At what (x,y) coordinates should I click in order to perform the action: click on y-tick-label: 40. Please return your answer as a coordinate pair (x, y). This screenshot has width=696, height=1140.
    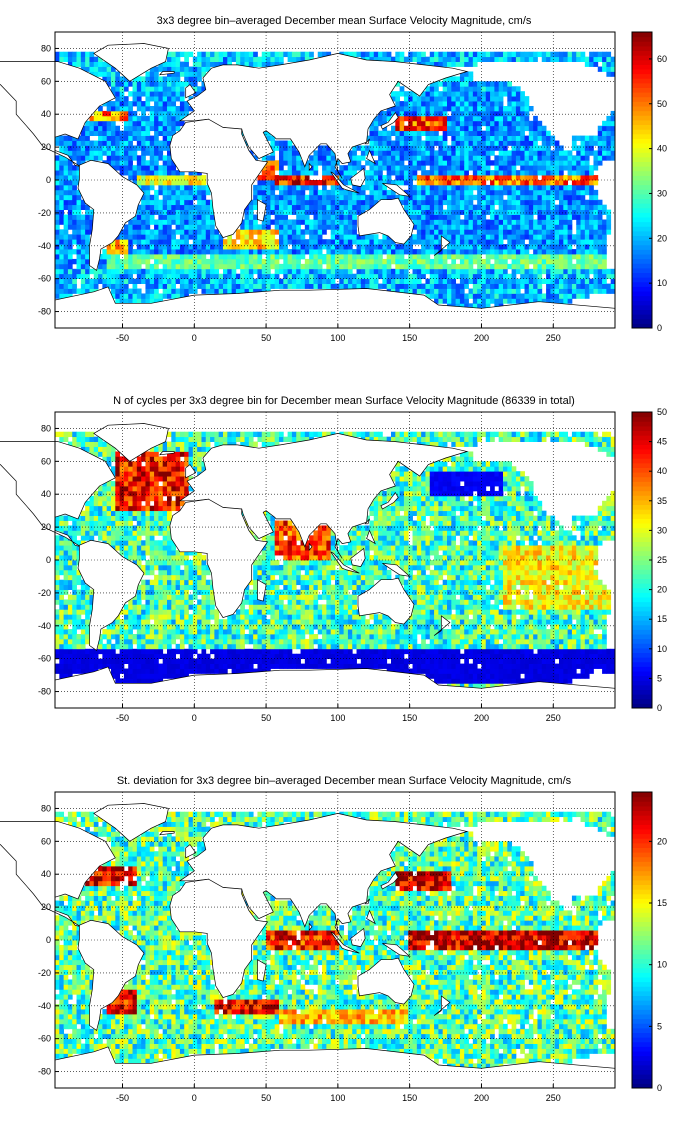
    Looking at the image, I should click on (46, 114).